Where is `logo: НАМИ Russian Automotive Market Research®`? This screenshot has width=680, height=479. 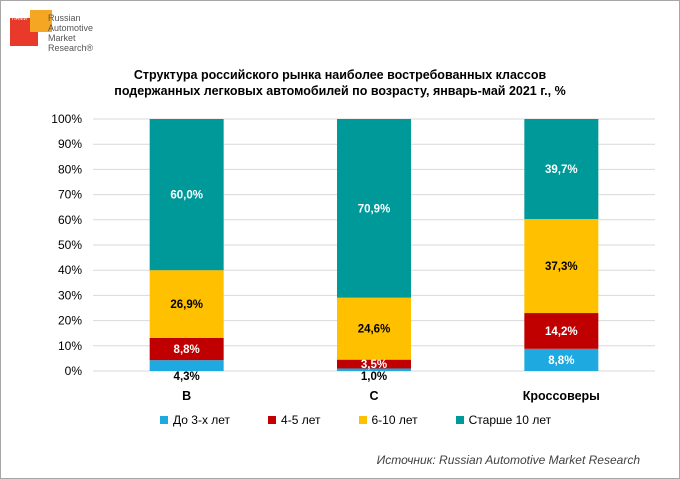
logo: НАМИ Russian Automotive Market Research® is located at coordinates (55, 37).